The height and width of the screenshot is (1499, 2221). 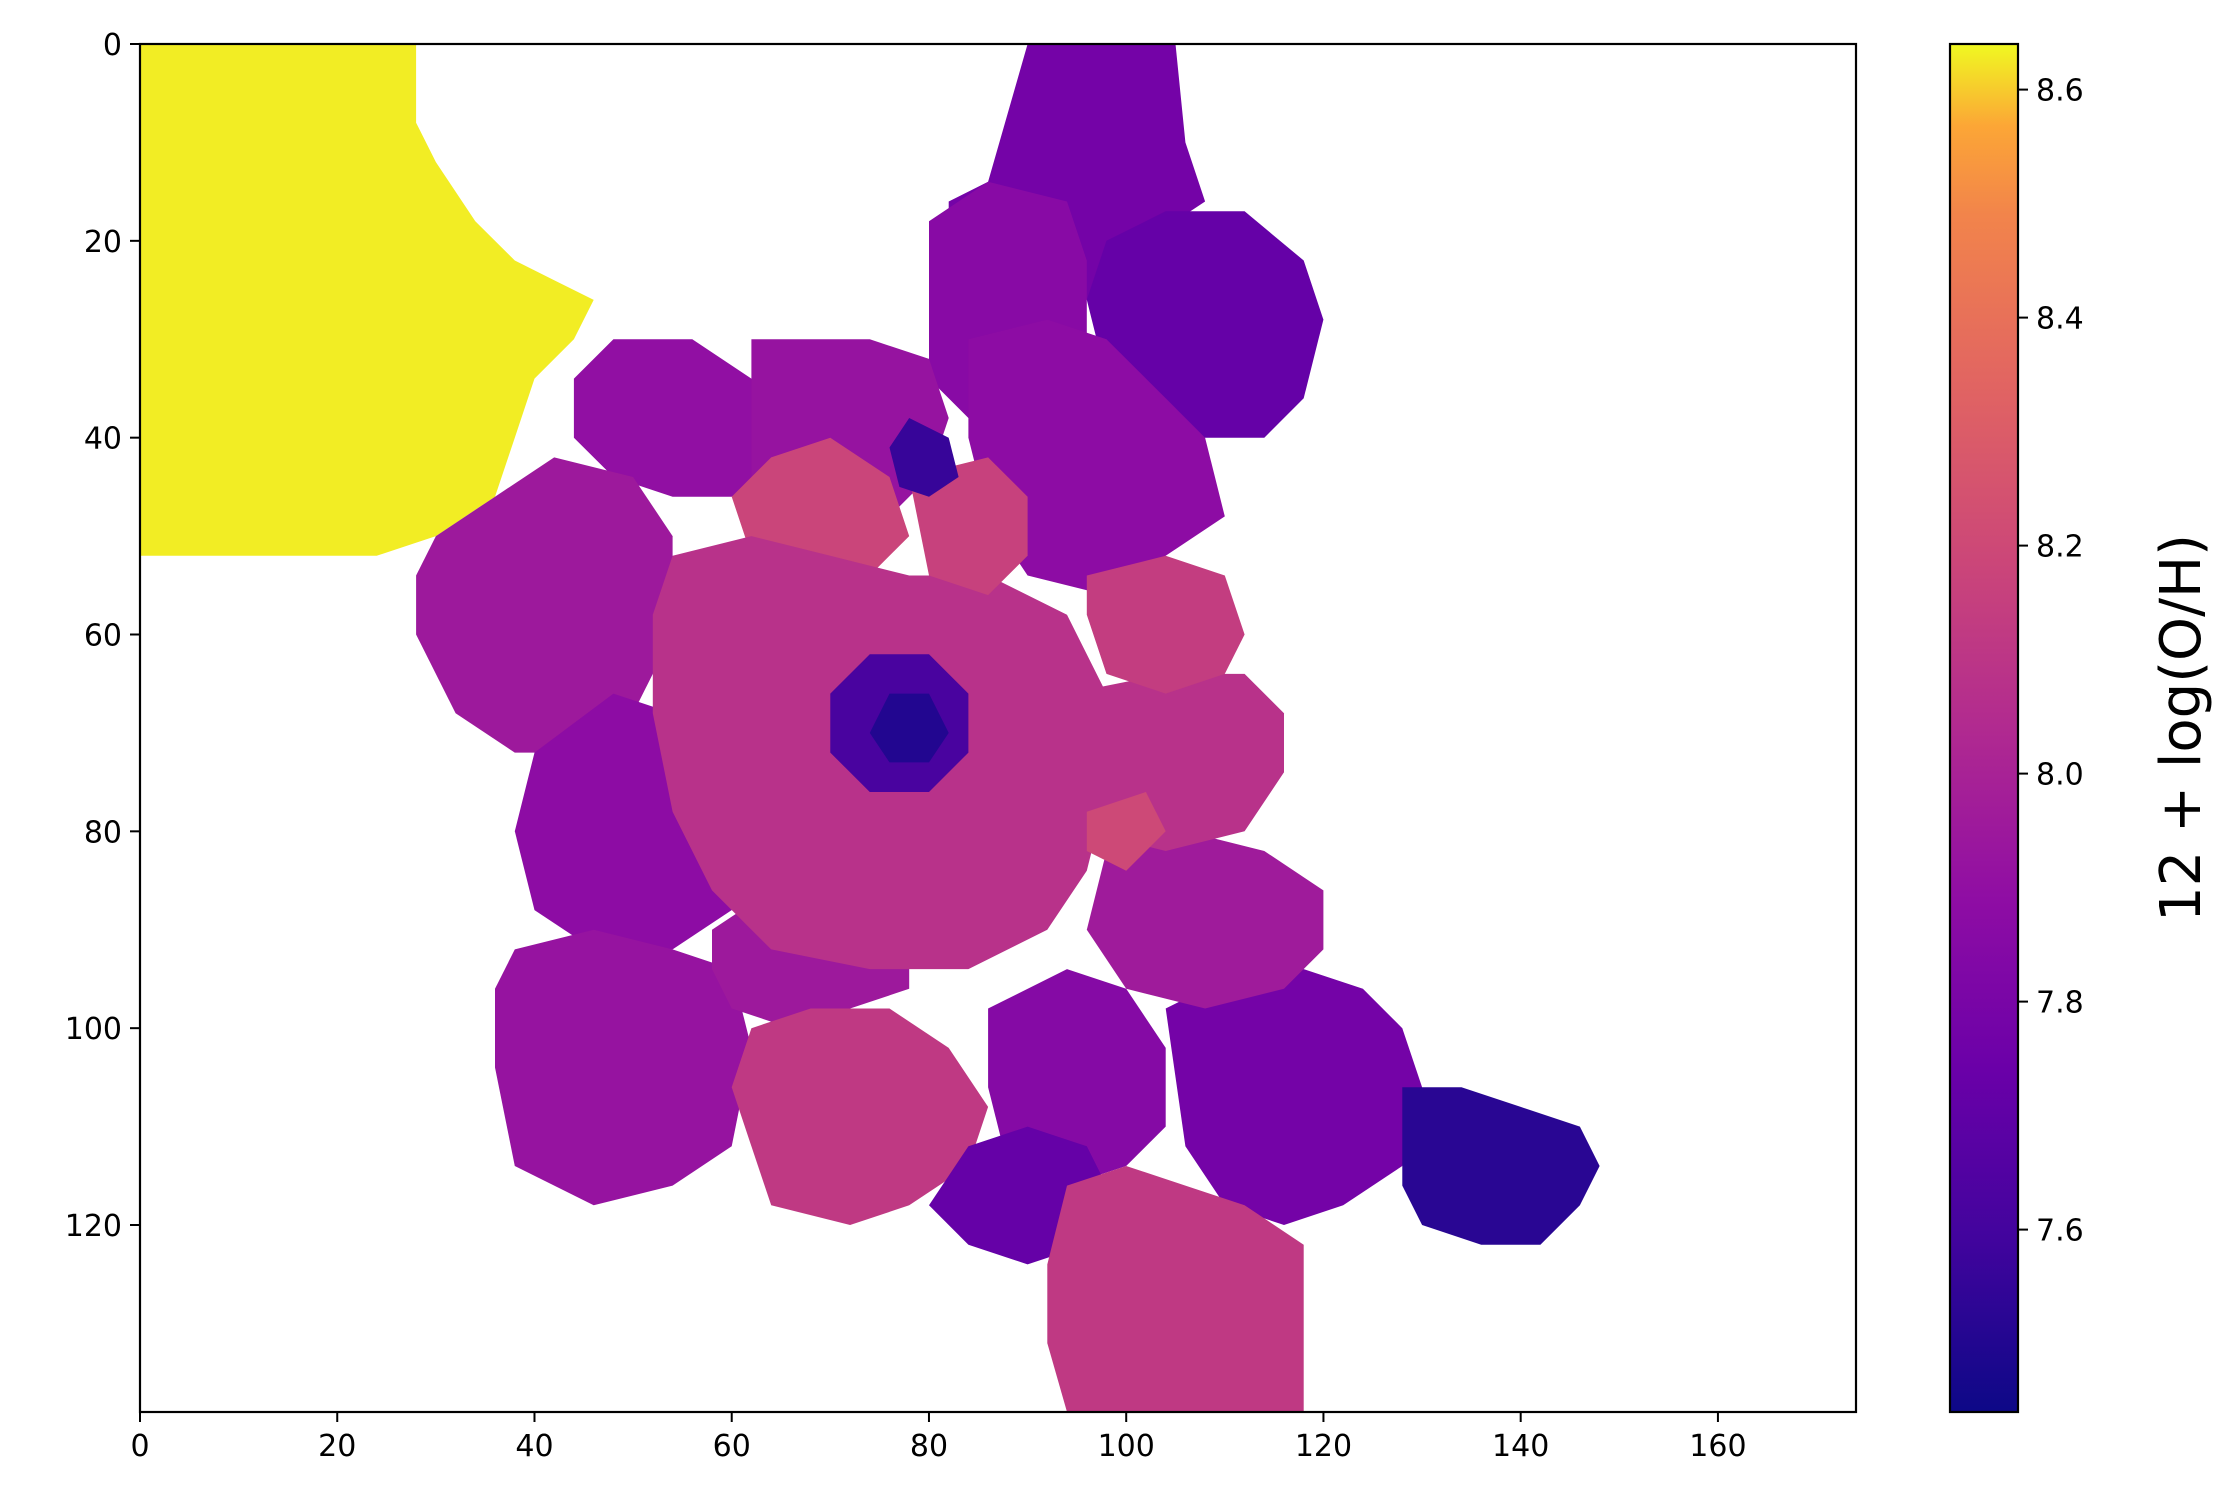 What do you see at coordinates (732, 1446) in the screenshot?
I see `x-tick-label-3: 60` at bounding box center [732, 1446].